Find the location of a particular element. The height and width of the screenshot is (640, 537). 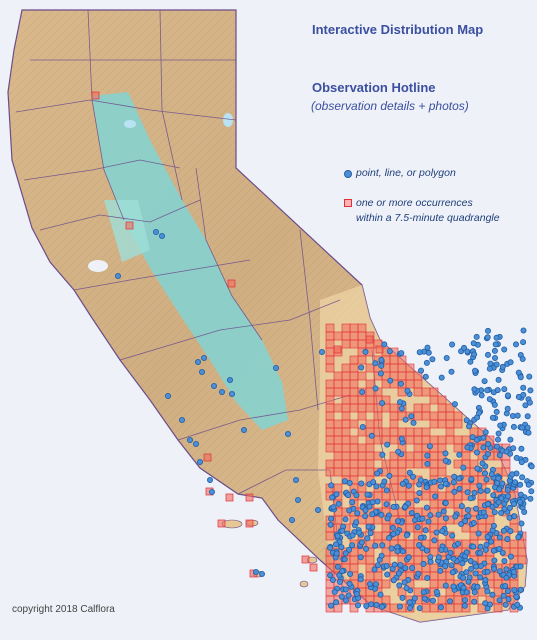

observation-hotline-link: Observation Hotline is located at coordinates (374, 87).